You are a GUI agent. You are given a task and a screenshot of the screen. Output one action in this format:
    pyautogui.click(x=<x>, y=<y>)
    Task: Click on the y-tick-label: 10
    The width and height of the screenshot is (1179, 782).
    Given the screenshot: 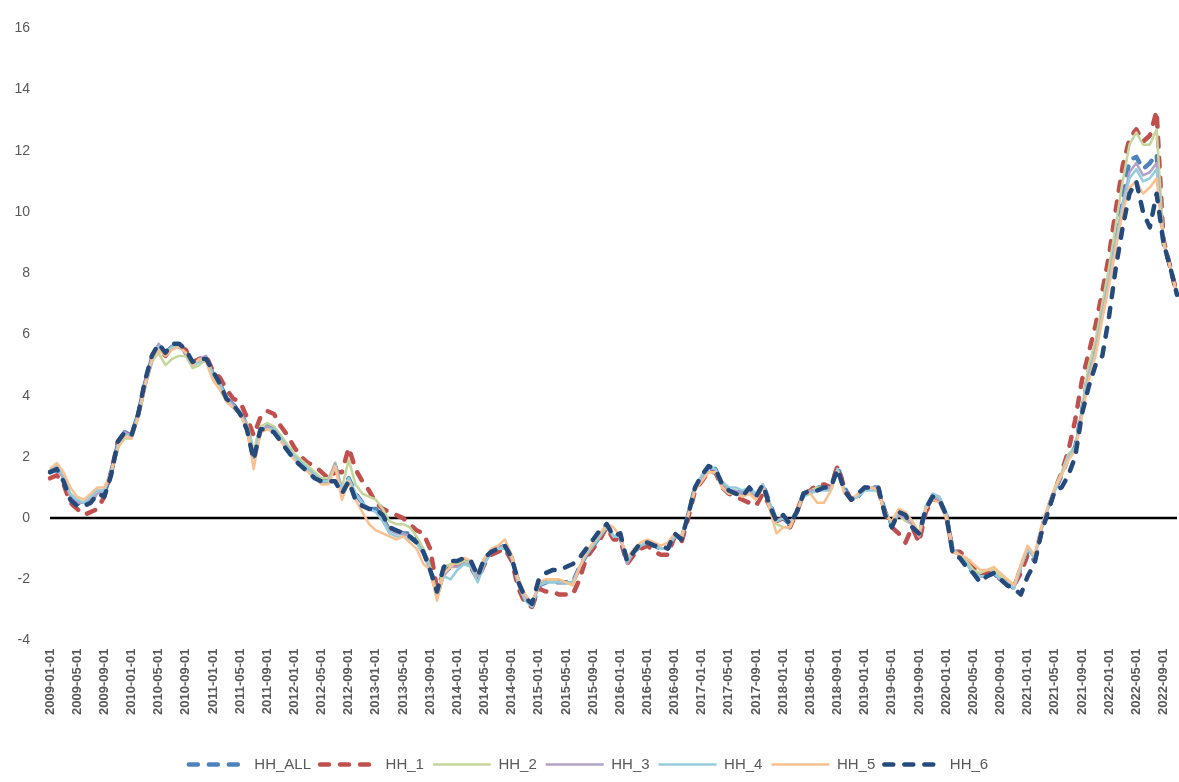 What is the action you would take?
    pyautogui.click(x=22, y=210)
    